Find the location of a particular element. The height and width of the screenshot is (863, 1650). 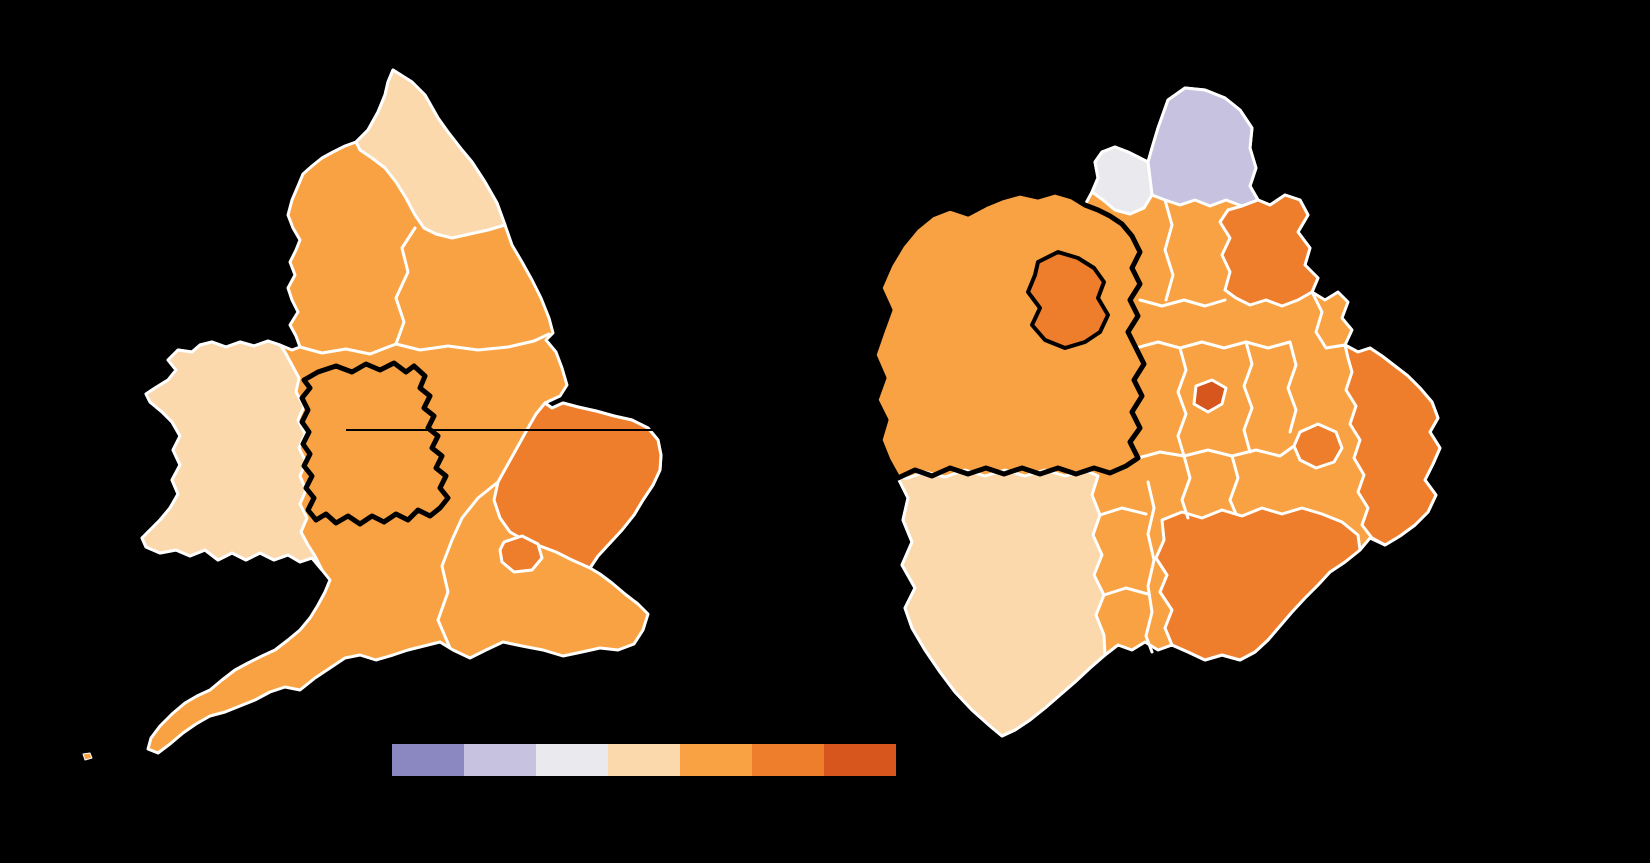

detail-region-inner-north is located at coordinates (1068, 300).